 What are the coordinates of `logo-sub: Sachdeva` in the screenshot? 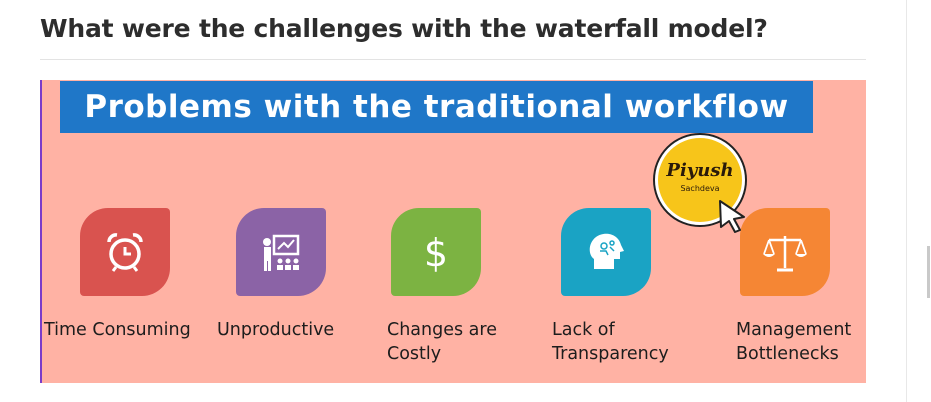 It's located at (700, 188).